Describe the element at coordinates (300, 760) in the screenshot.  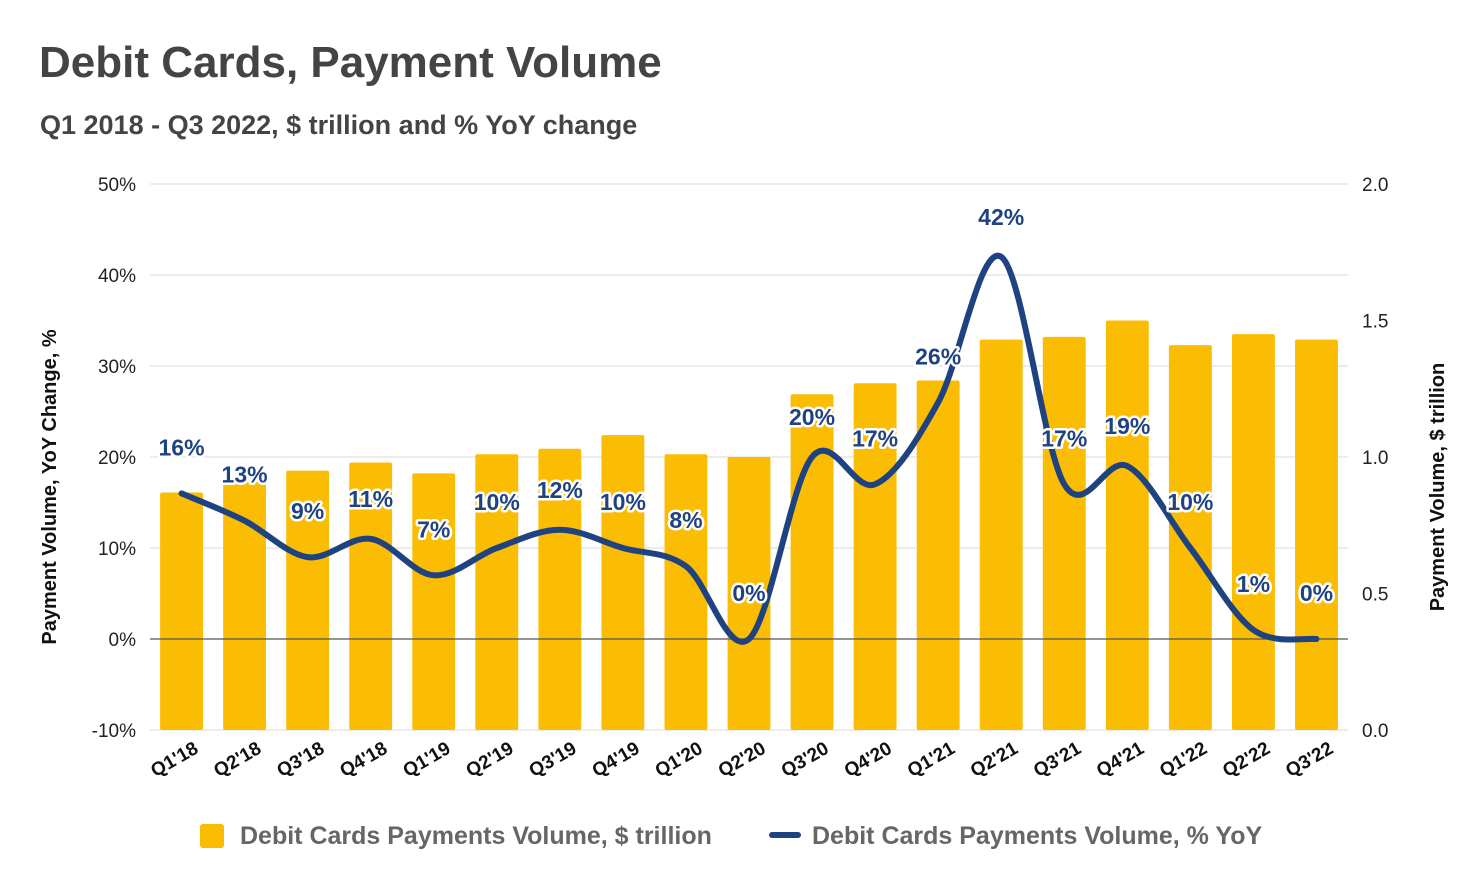
I see `category-label: Q3'18` at that location.